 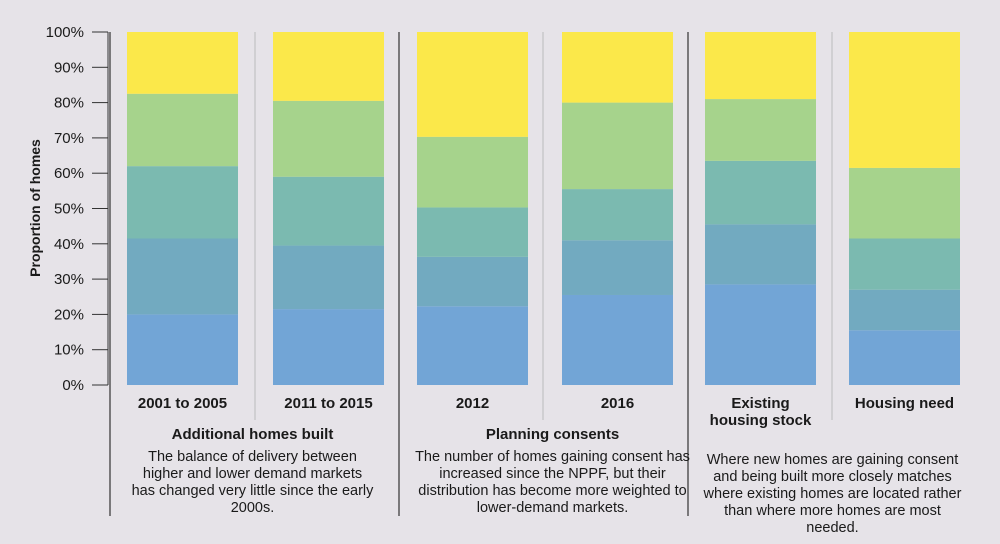 What do you see at coordinates (472, 403) in the screenshot?
I see `category-label: 2012` at bounding box center [472, 403].